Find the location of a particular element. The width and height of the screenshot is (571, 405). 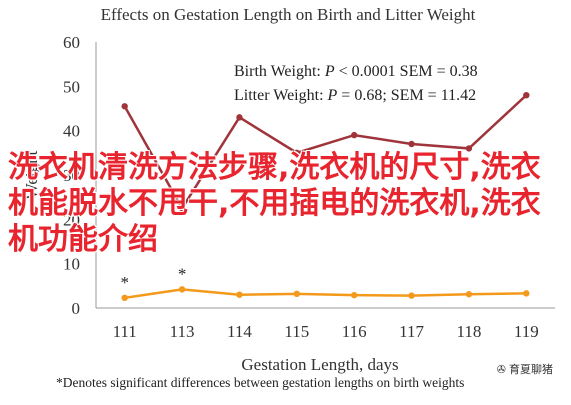

y-ticks: 0 10 20 30 40 50 60 is located at coordinates (71, 175).